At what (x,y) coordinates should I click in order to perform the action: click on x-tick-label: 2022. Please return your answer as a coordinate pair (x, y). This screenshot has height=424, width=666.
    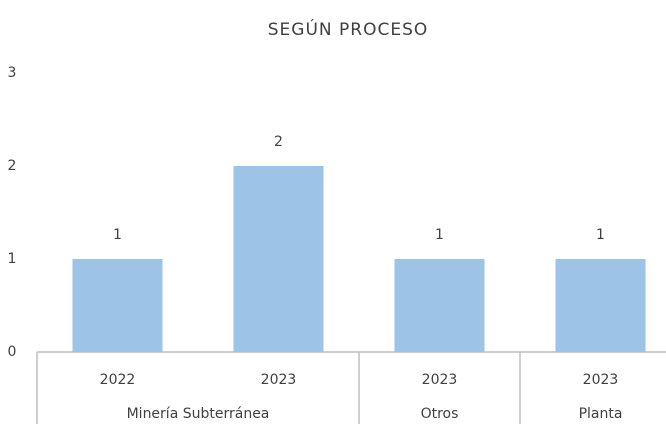
    Looking at the image, I should click on (118, 380).